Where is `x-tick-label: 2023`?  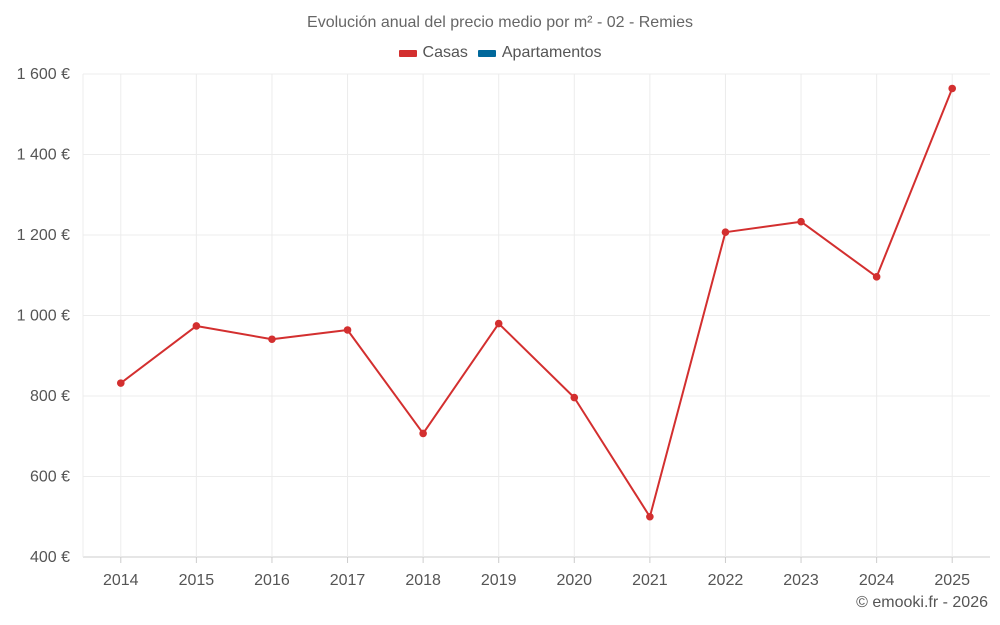
x-tick-label: 2023 is located at coordinates (801, 580).